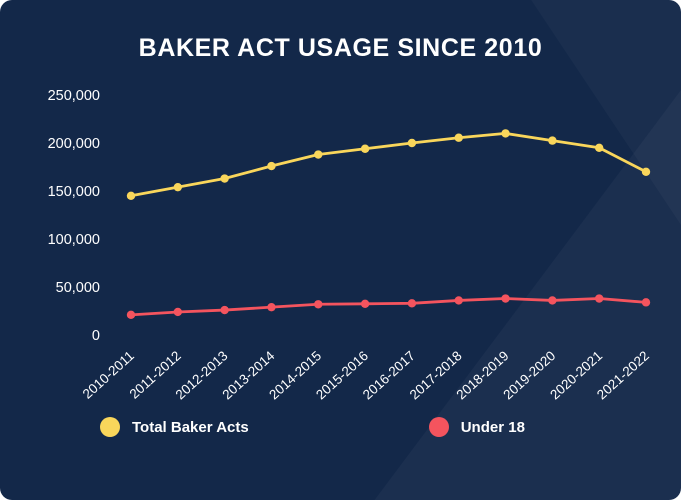 This screenshot has width=681, height=500. Describe the element at coordinates (74, 144) in the screenshot. I see `y-axis-tick-label: 200,000` at that location.